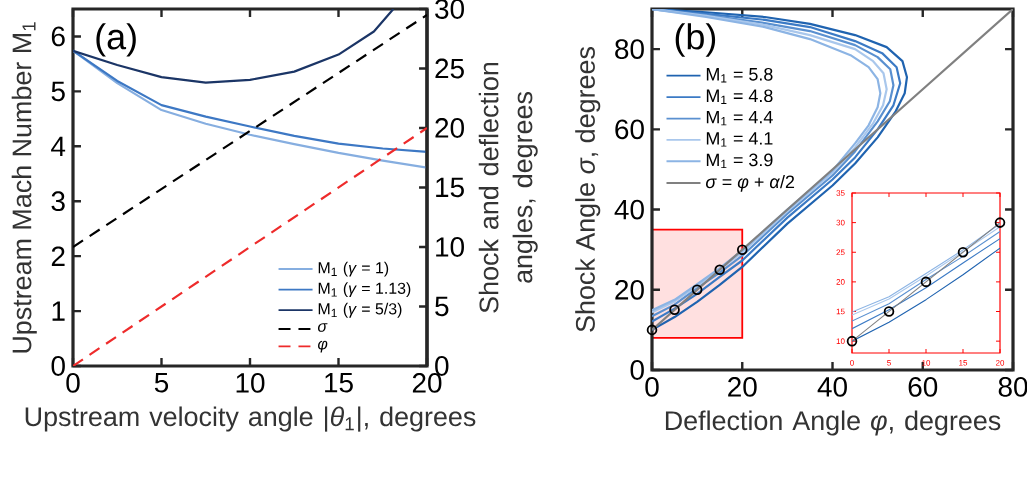  I want to click on x-tick-label: 80, so click(1012, 387).